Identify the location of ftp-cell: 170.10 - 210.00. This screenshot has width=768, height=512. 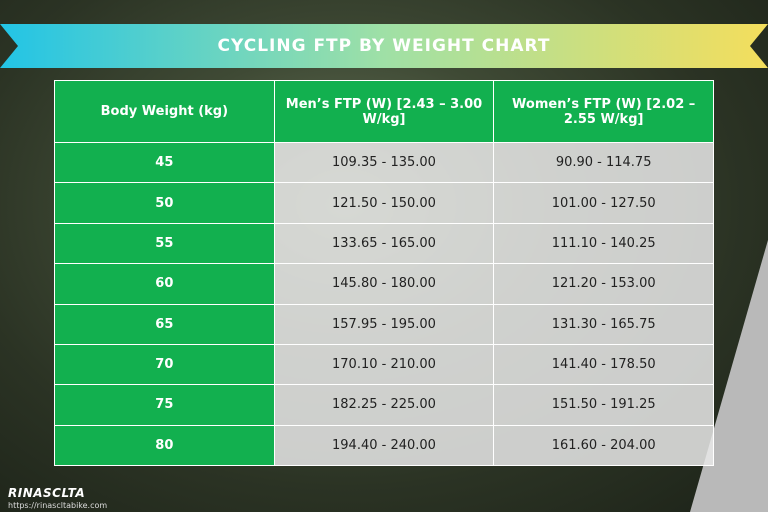
(384, 364).